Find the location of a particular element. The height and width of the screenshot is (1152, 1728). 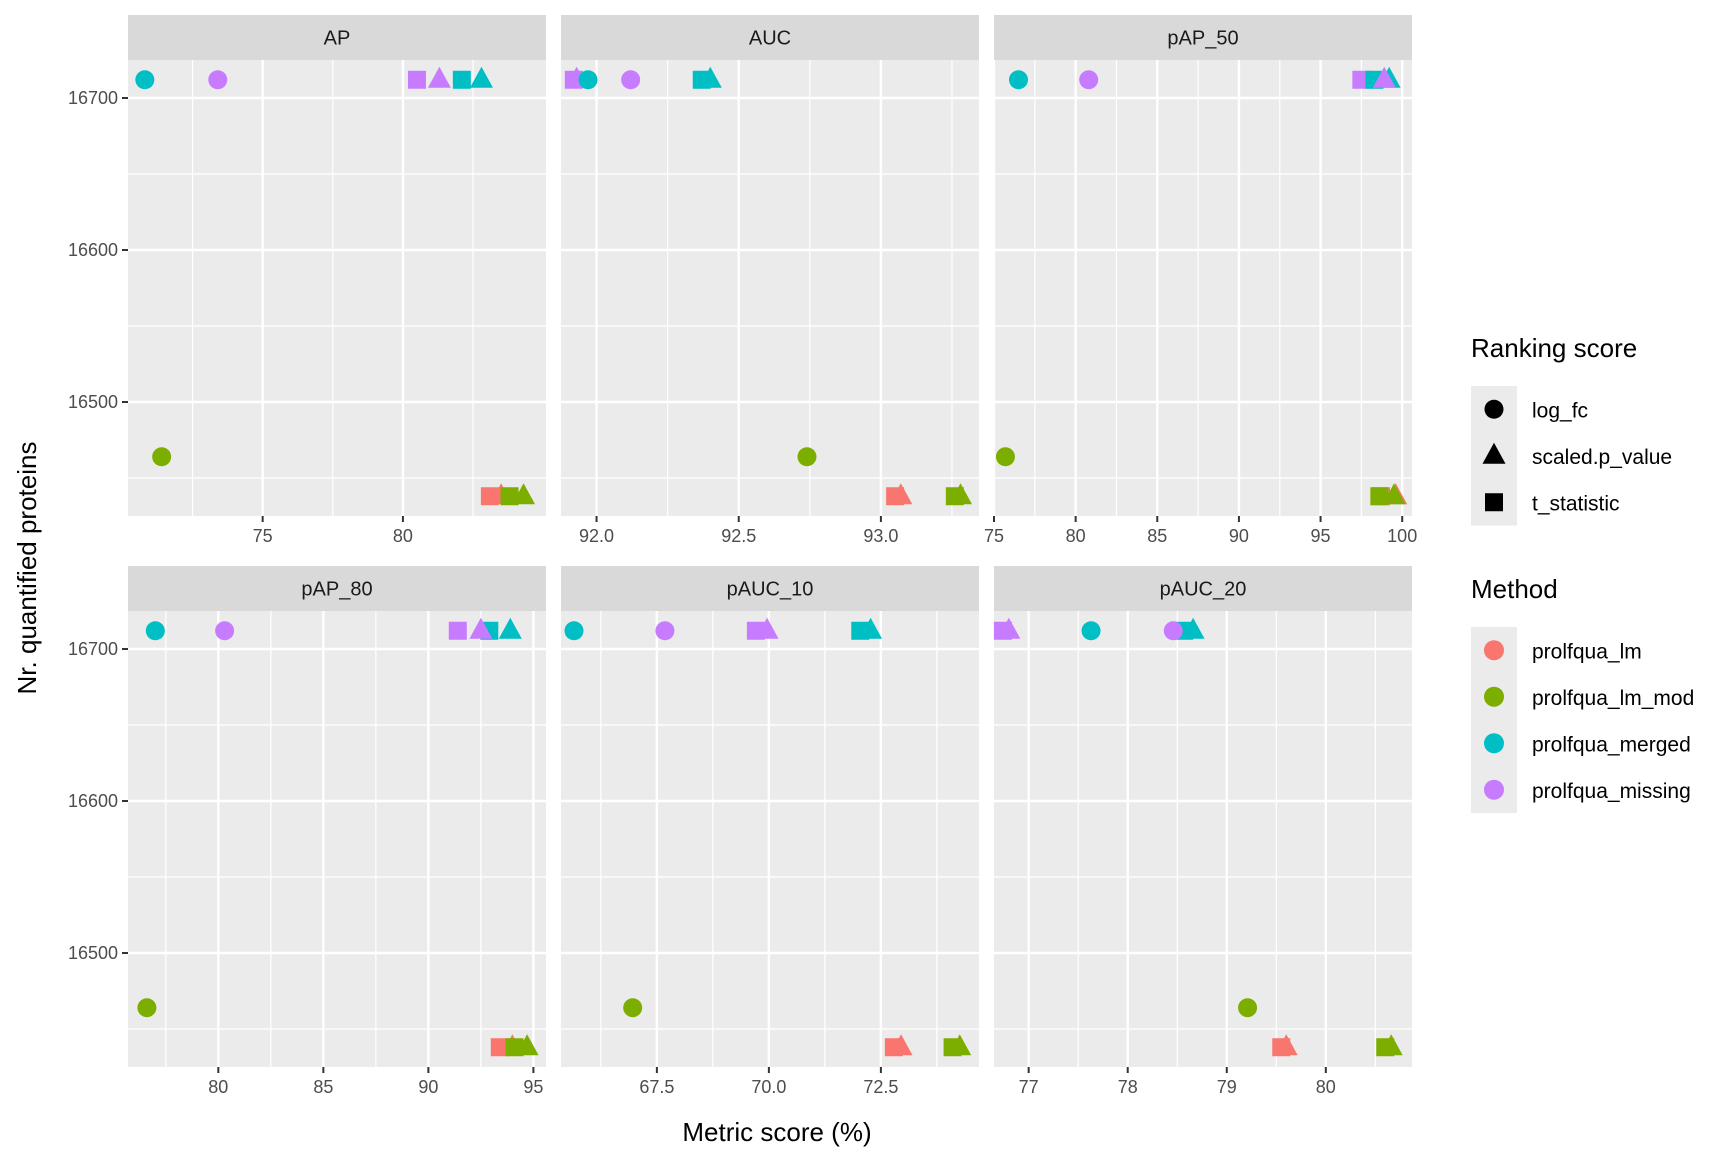

legend-title: Ranking score is located at coordinates (1554, 348).